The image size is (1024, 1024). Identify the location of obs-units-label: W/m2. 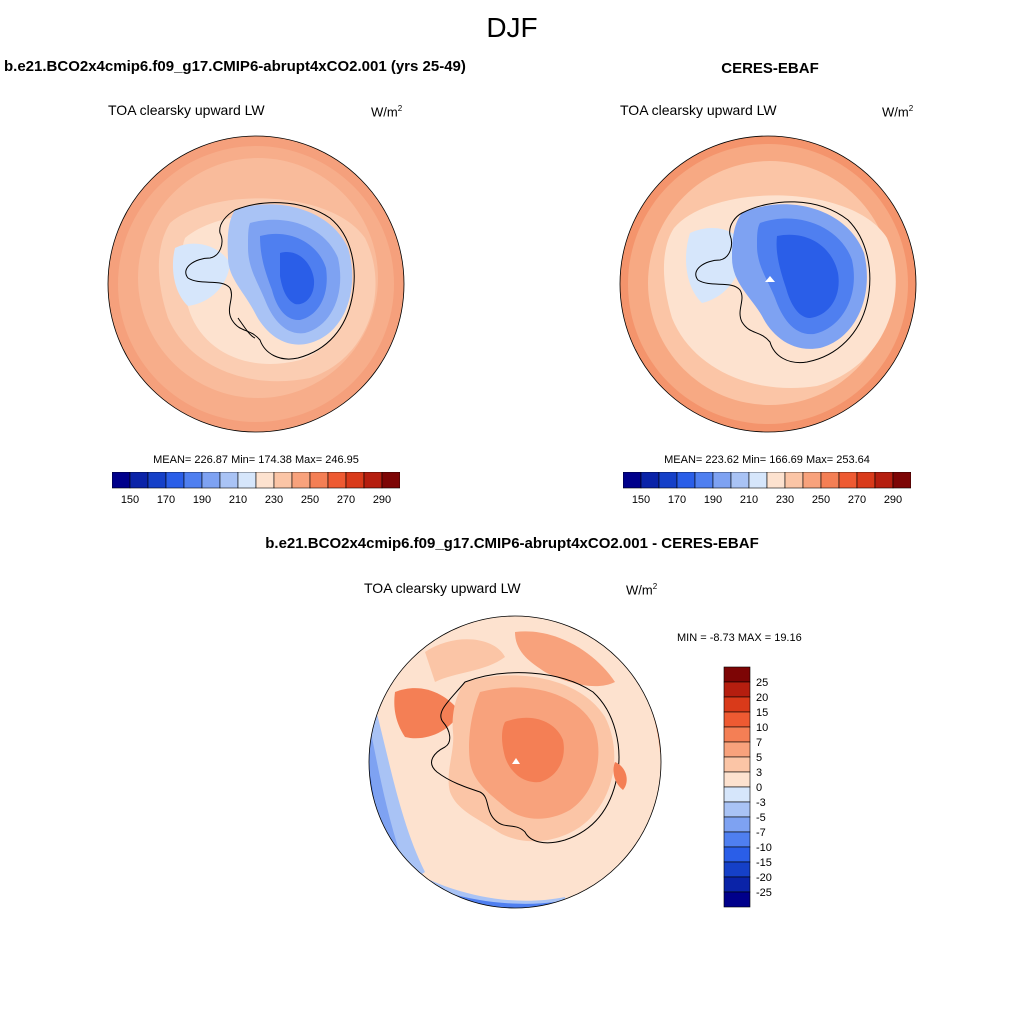
(898, 112).